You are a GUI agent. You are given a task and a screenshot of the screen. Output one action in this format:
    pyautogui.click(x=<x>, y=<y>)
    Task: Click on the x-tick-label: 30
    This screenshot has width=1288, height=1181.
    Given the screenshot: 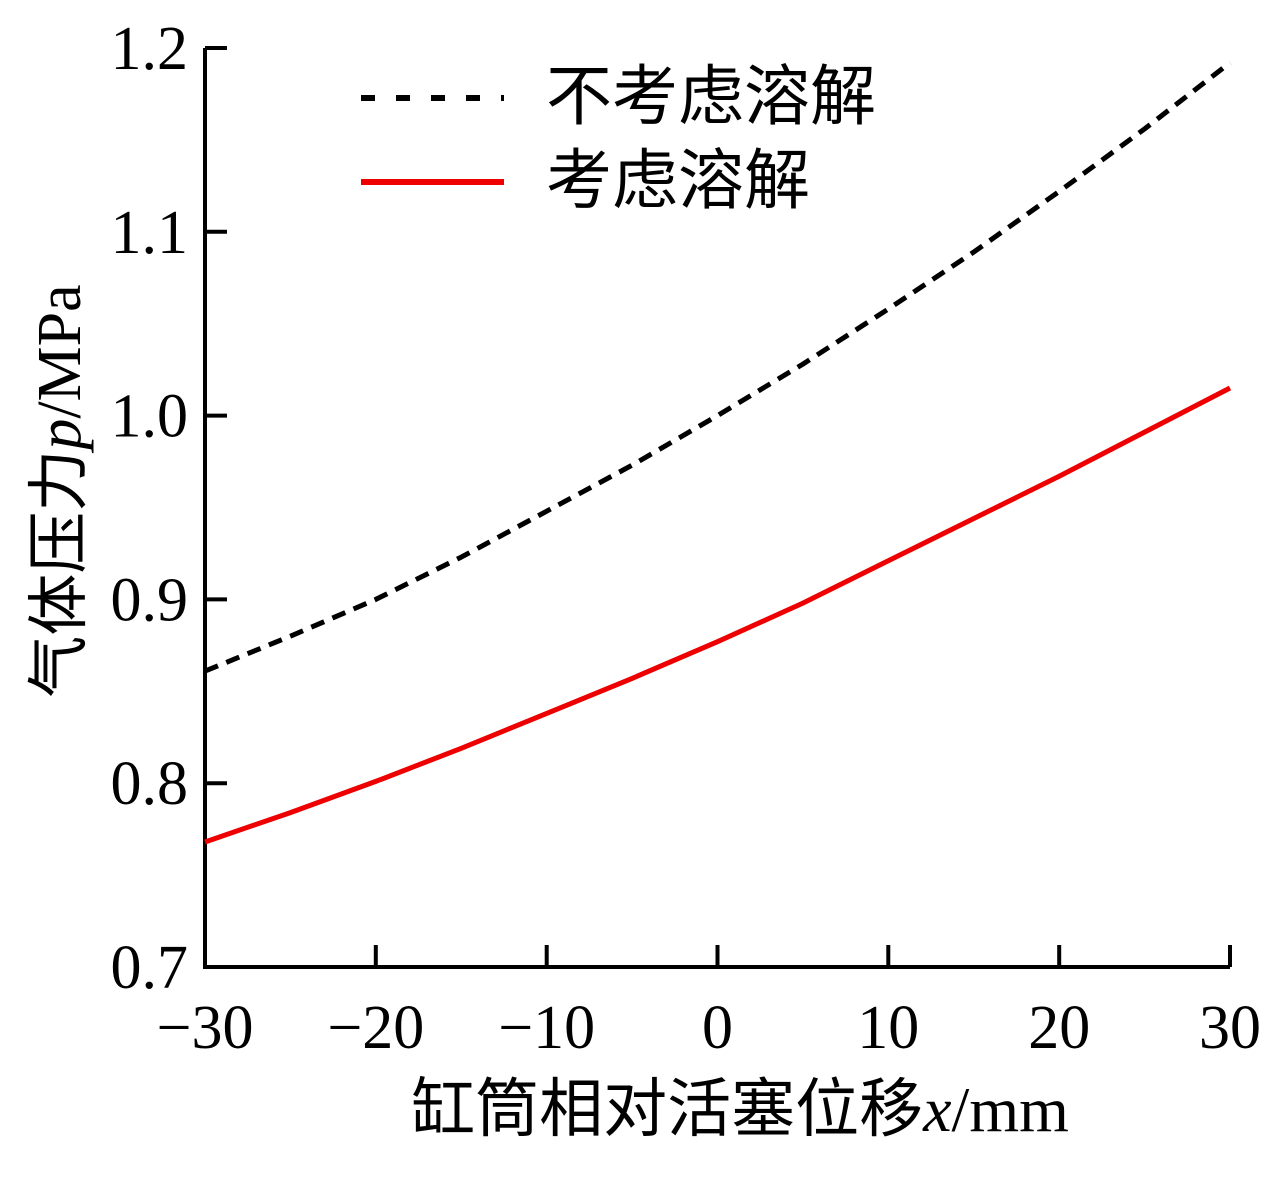 What is the action you would take?
    pyautogui.click(x=1230, y=1028)
    